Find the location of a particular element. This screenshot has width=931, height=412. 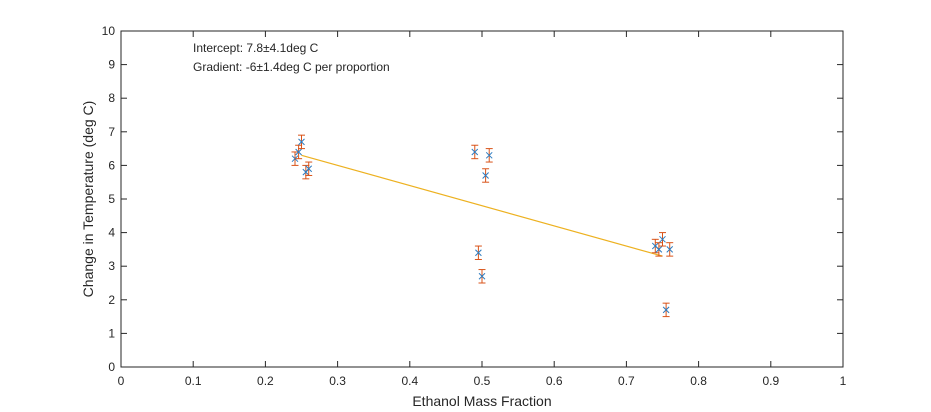

annotation-gradient: Gradient: -6±1.4deg C per proportion is located at coordinates (291, 67).